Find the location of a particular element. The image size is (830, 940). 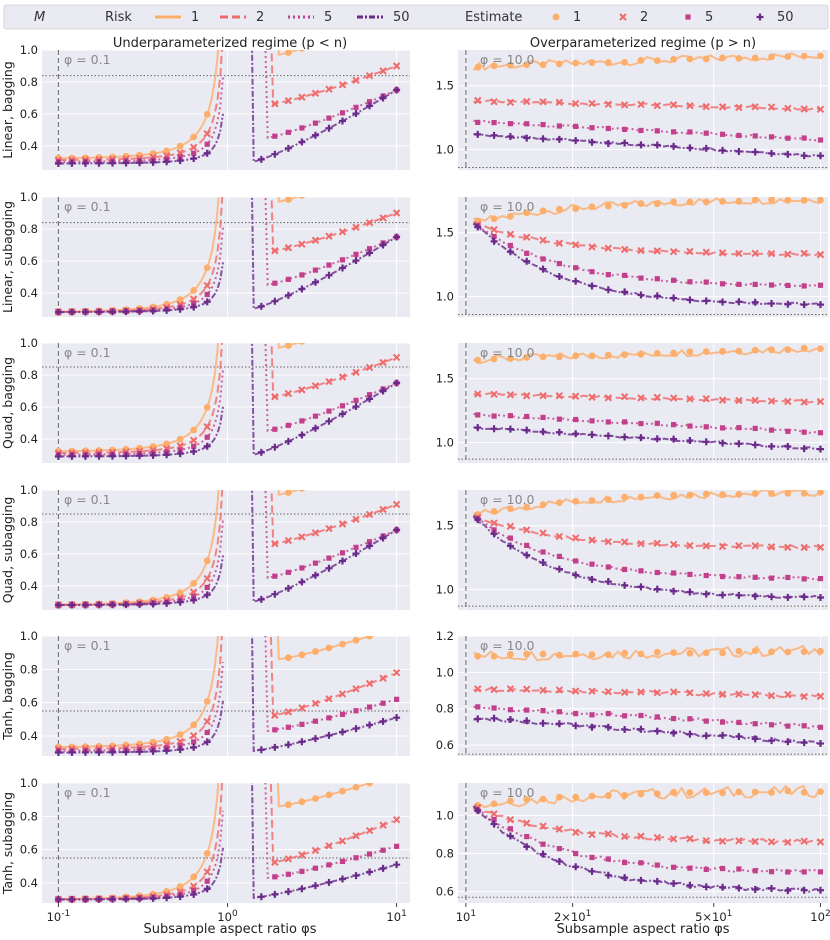

legend-box is located at coordinates (416, 17).